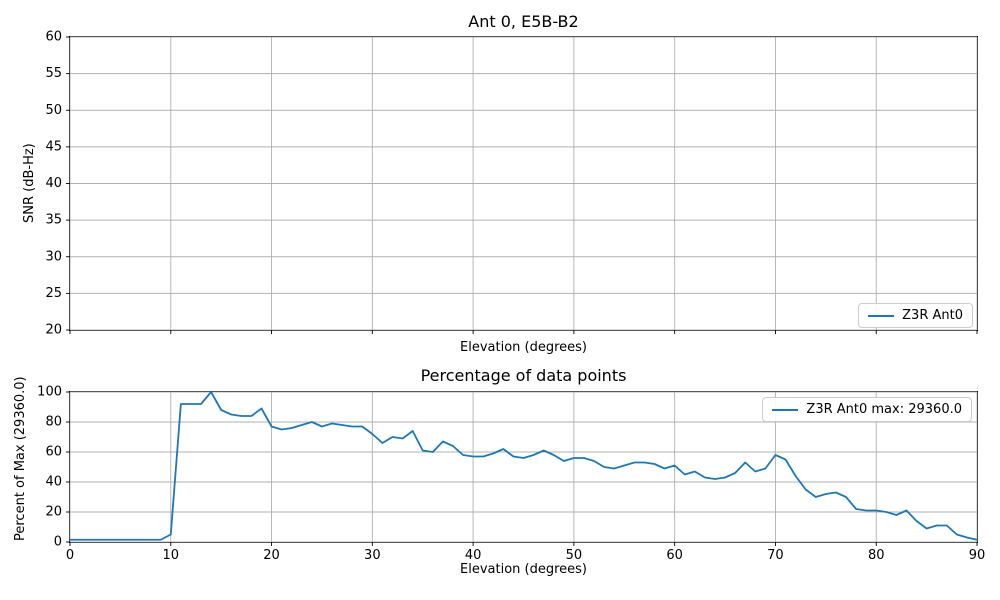 The height and width of the screenshot is (600, 1000). I want to click on svg-text: 90, so click(977, 555).